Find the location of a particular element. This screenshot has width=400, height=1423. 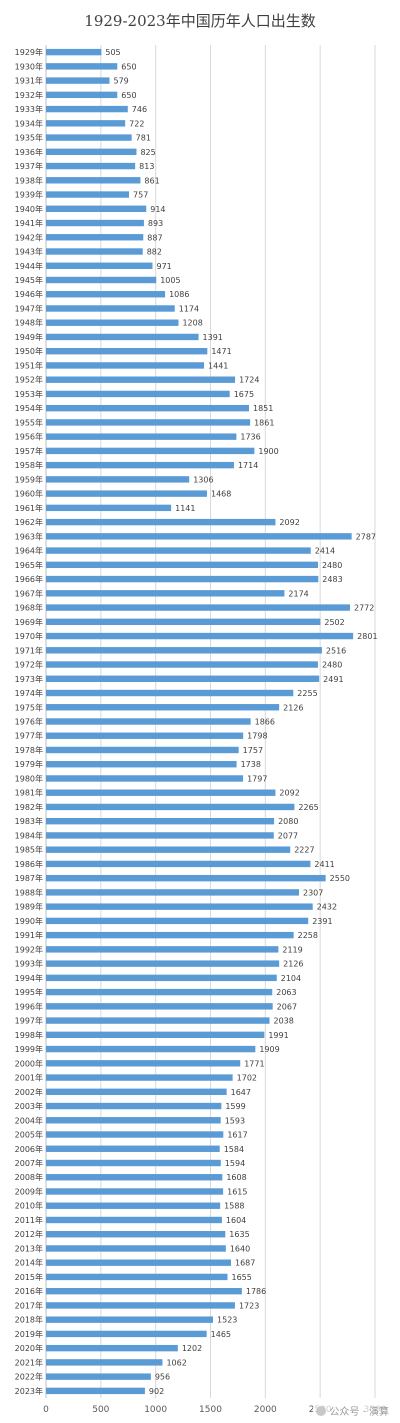

data-label: 1441 is located at coordinates (218, 365).